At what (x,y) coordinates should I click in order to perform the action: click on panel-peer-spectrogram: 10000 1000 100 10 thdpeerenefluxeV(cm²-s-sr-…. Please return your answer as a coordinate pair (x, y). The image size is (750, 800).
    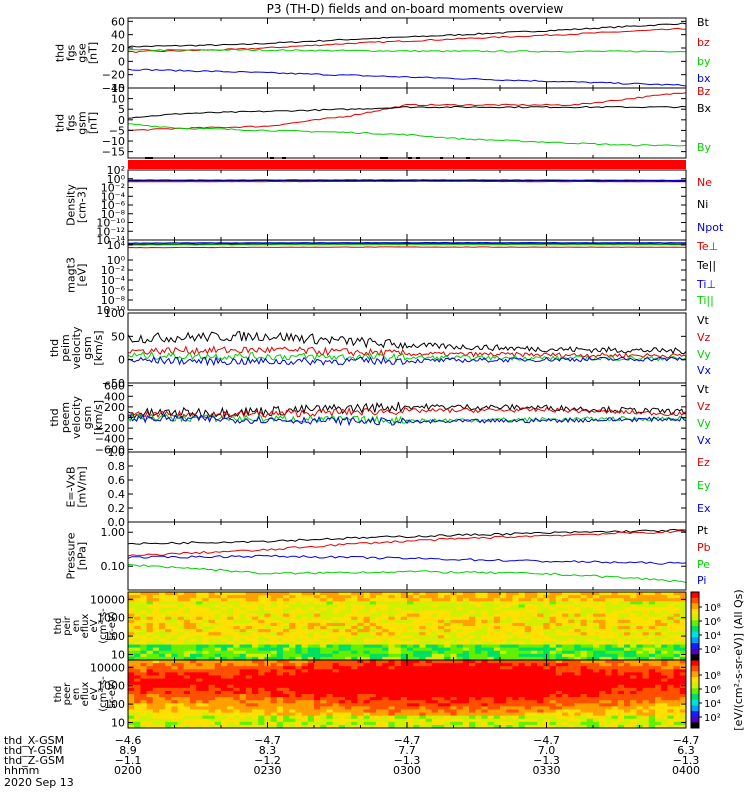
    Looking at the image, I should click on (370, 694).